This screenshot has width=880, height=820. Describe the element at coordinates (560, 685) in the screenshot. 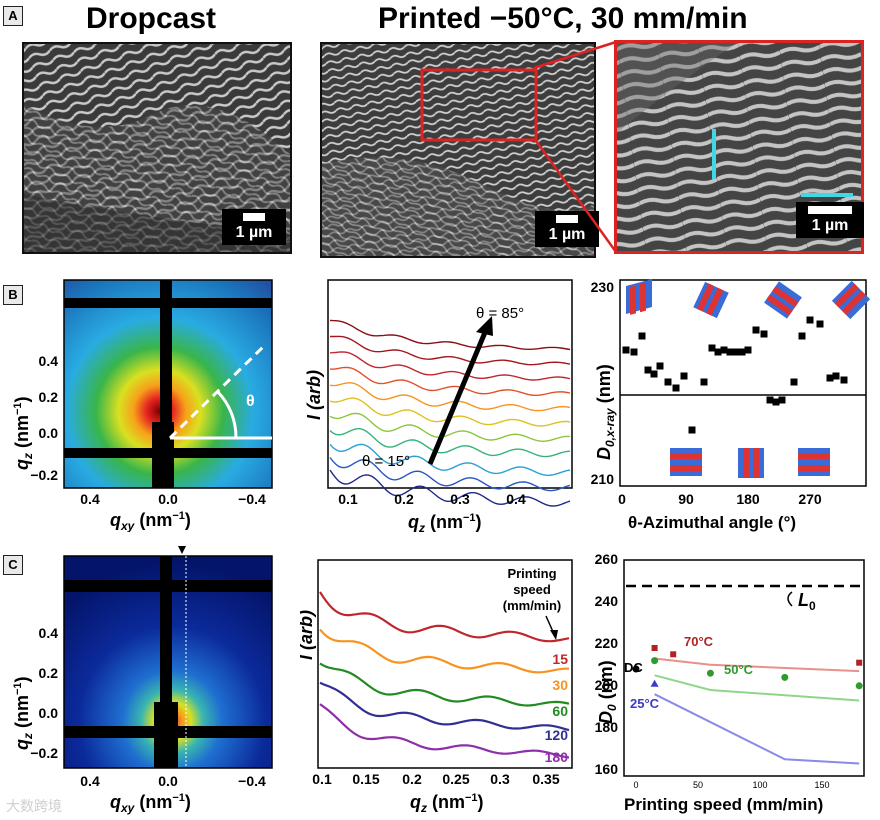

I see `speed-legend-label: 30` at that location.